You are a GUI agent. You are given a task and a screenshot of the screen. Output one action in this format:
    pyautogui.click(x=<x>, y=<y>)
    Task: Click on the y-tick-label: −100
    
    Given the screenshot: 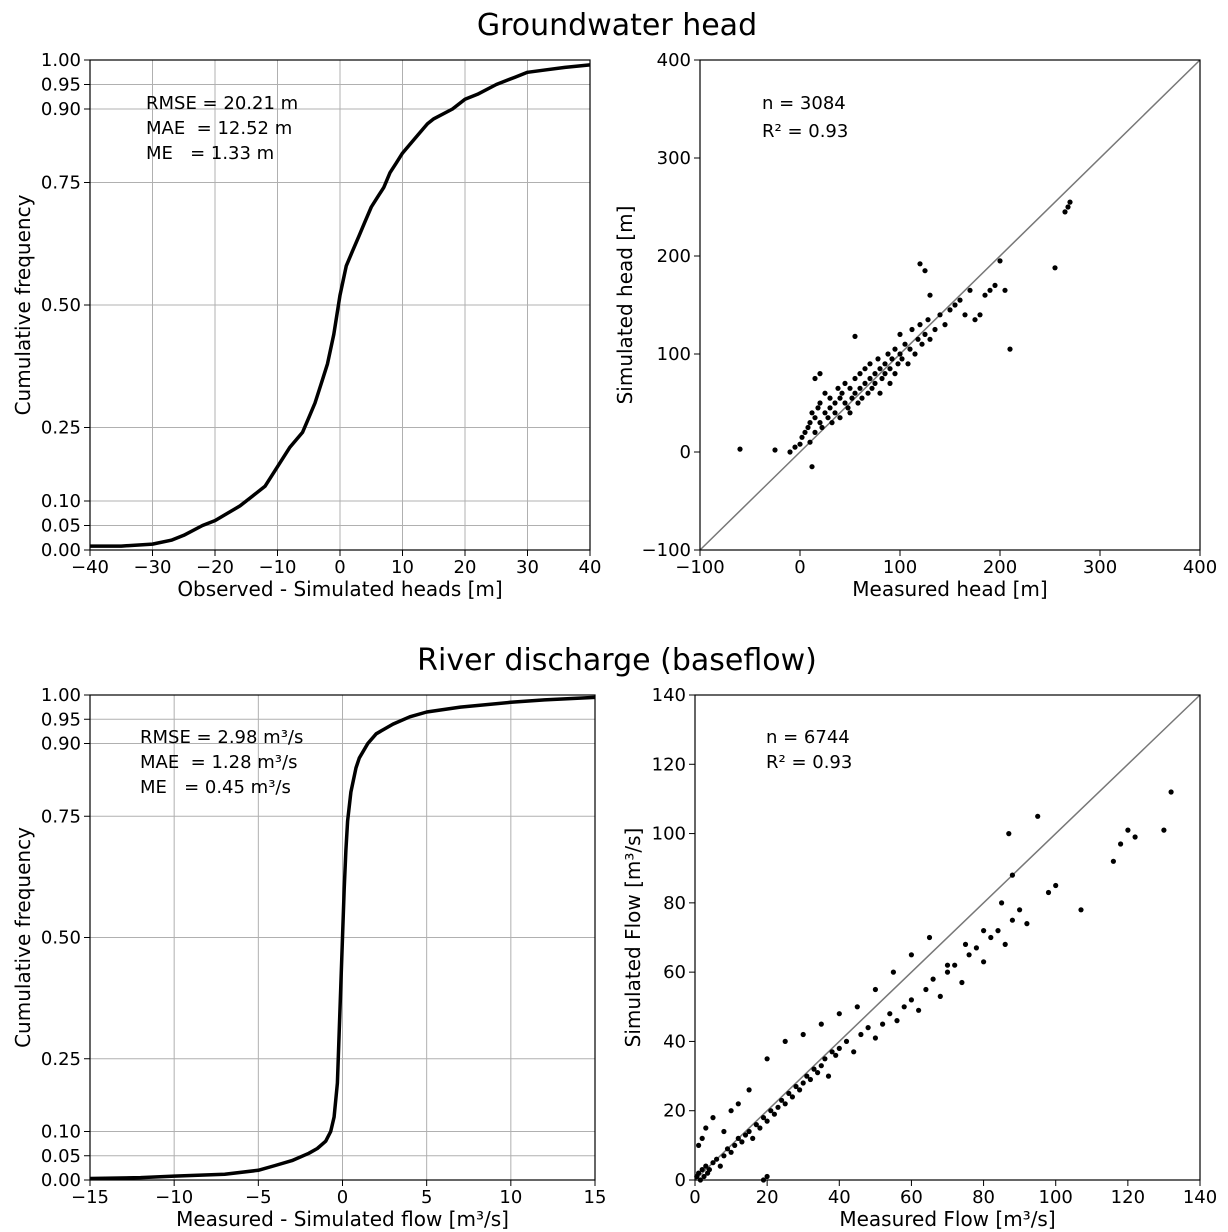 What is the action you would take?
    pyautogui.click(x=666, y=550)
    